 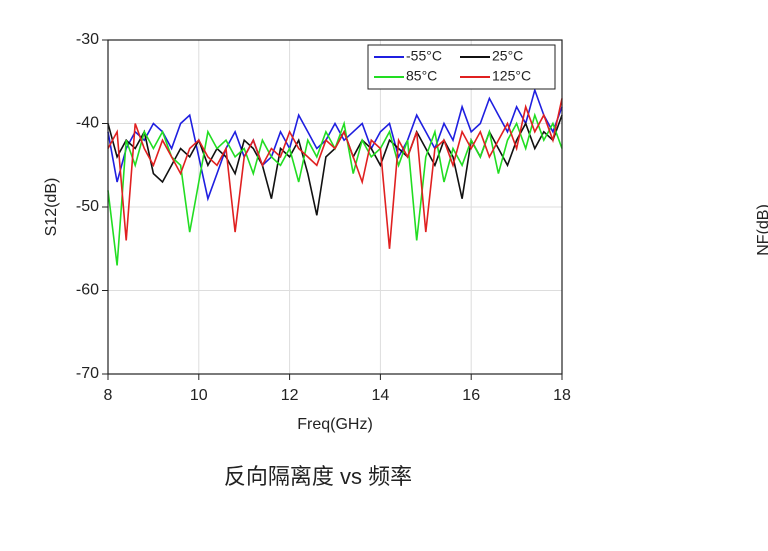 What do you see at coordinates (51, 207) in the screenshot?
I see `y-axis-label: S12(dB)` at bounding box center [51, 207].